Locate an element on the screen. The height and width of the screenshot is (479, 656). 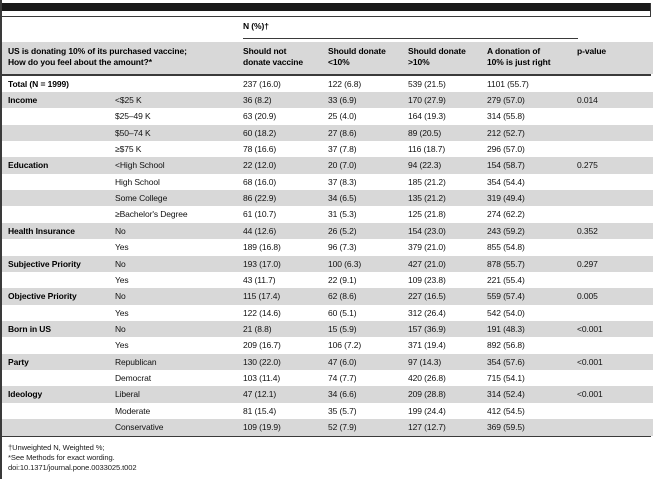
cell-donate-gt10: 135 (21.2) is located at coordinates (427, 198).